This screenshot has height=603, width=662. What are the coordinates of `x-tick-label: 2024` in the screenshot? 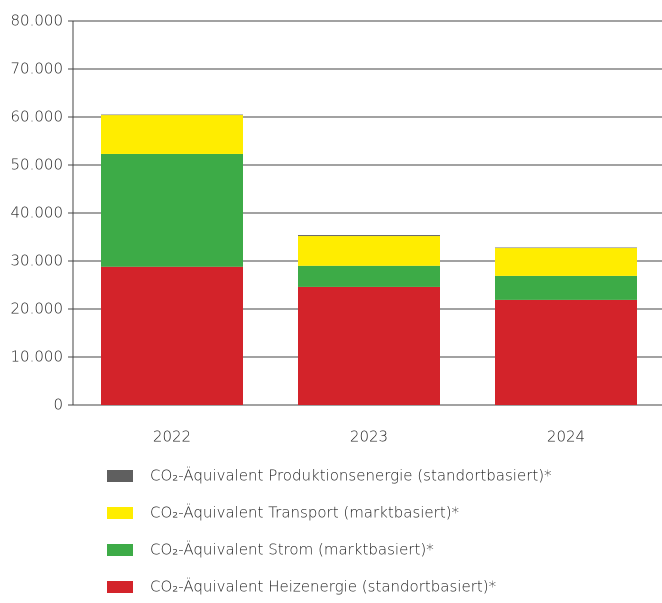 It's located at (566, 437).